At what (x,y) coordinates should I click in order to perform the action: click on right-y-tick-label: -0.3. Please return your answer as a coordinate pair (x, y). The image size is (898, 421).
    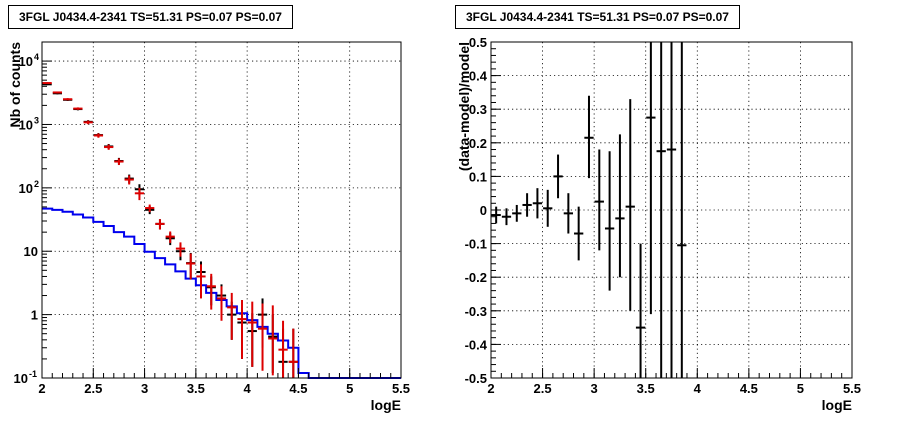
    Looking at the image, I should click on (476, 311).